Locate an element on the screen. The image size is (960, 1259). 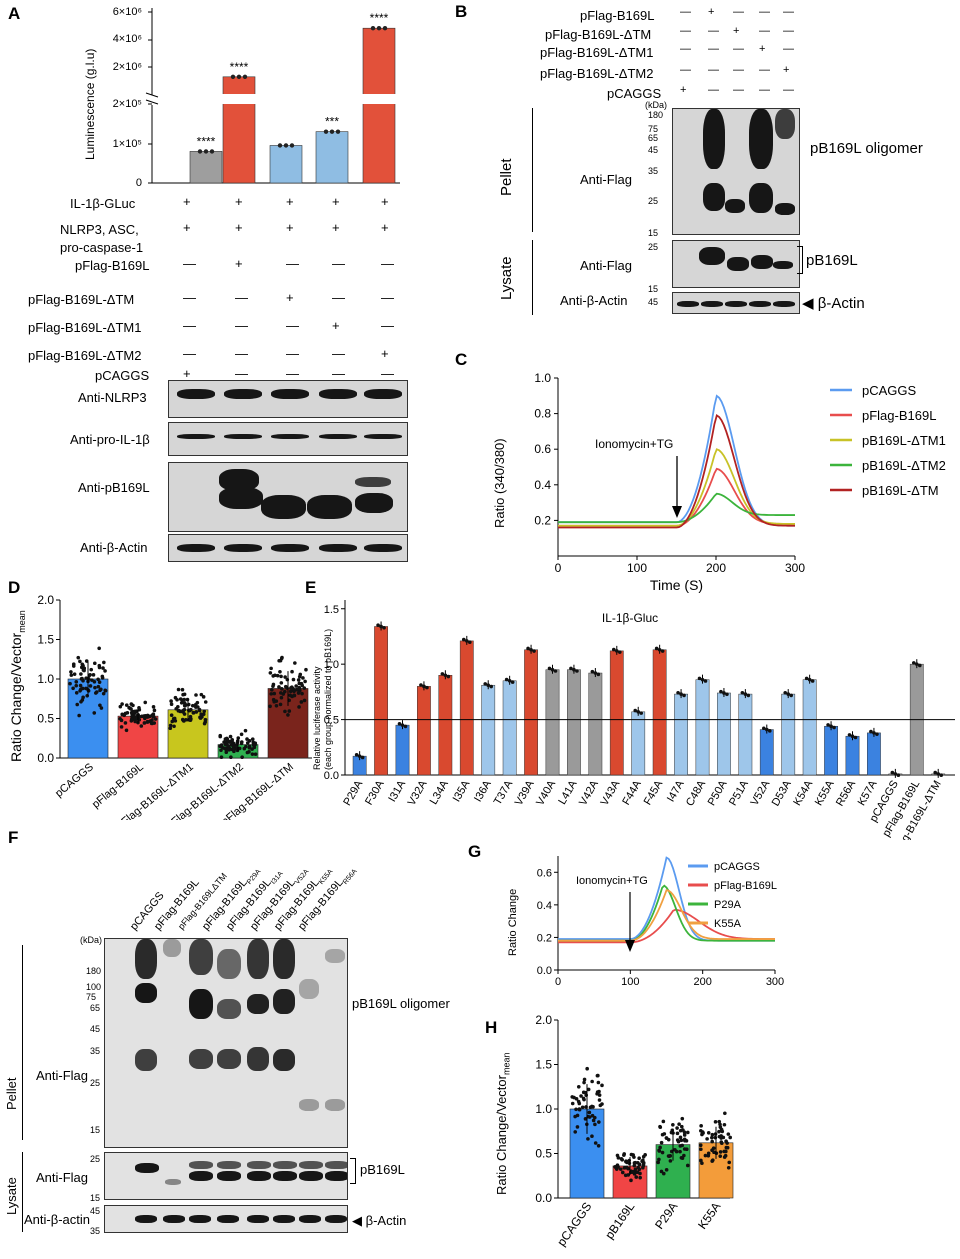
c-xtick-label: 100 is located at coordinates (637, 568).